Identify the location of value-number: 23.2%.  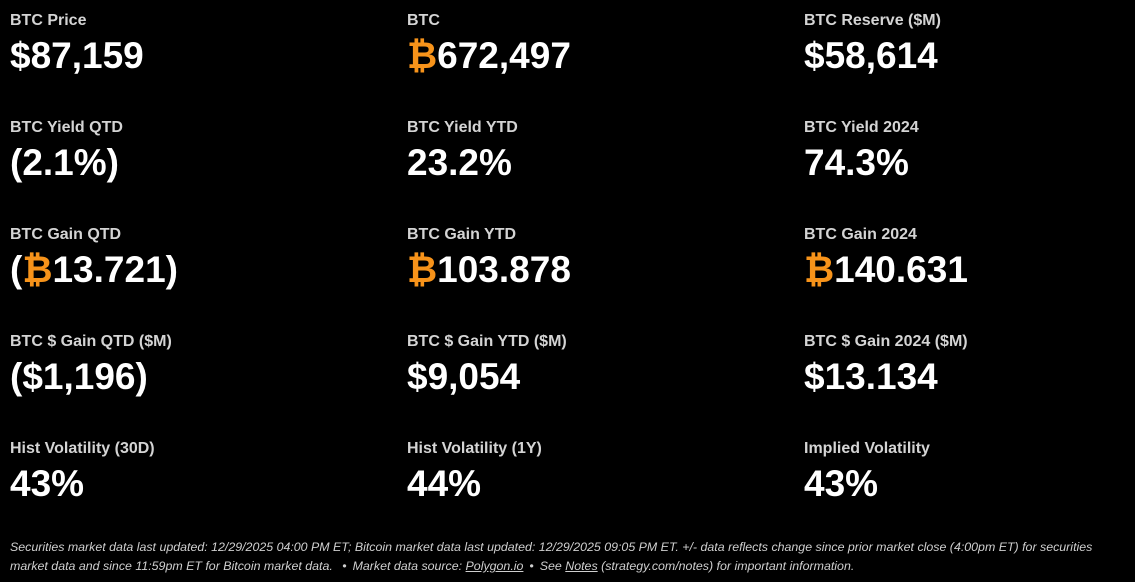
(459, 162).